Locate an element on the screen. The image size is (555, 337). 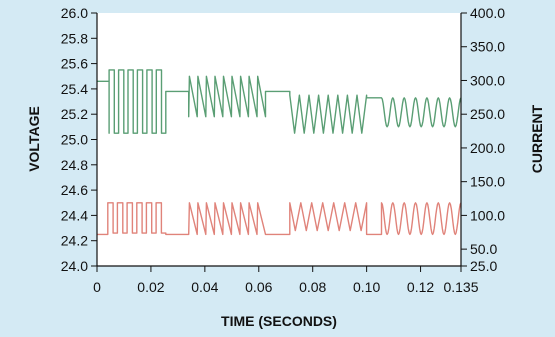
y2-tick-label: 400.0 is located at coordinates (487, 13).